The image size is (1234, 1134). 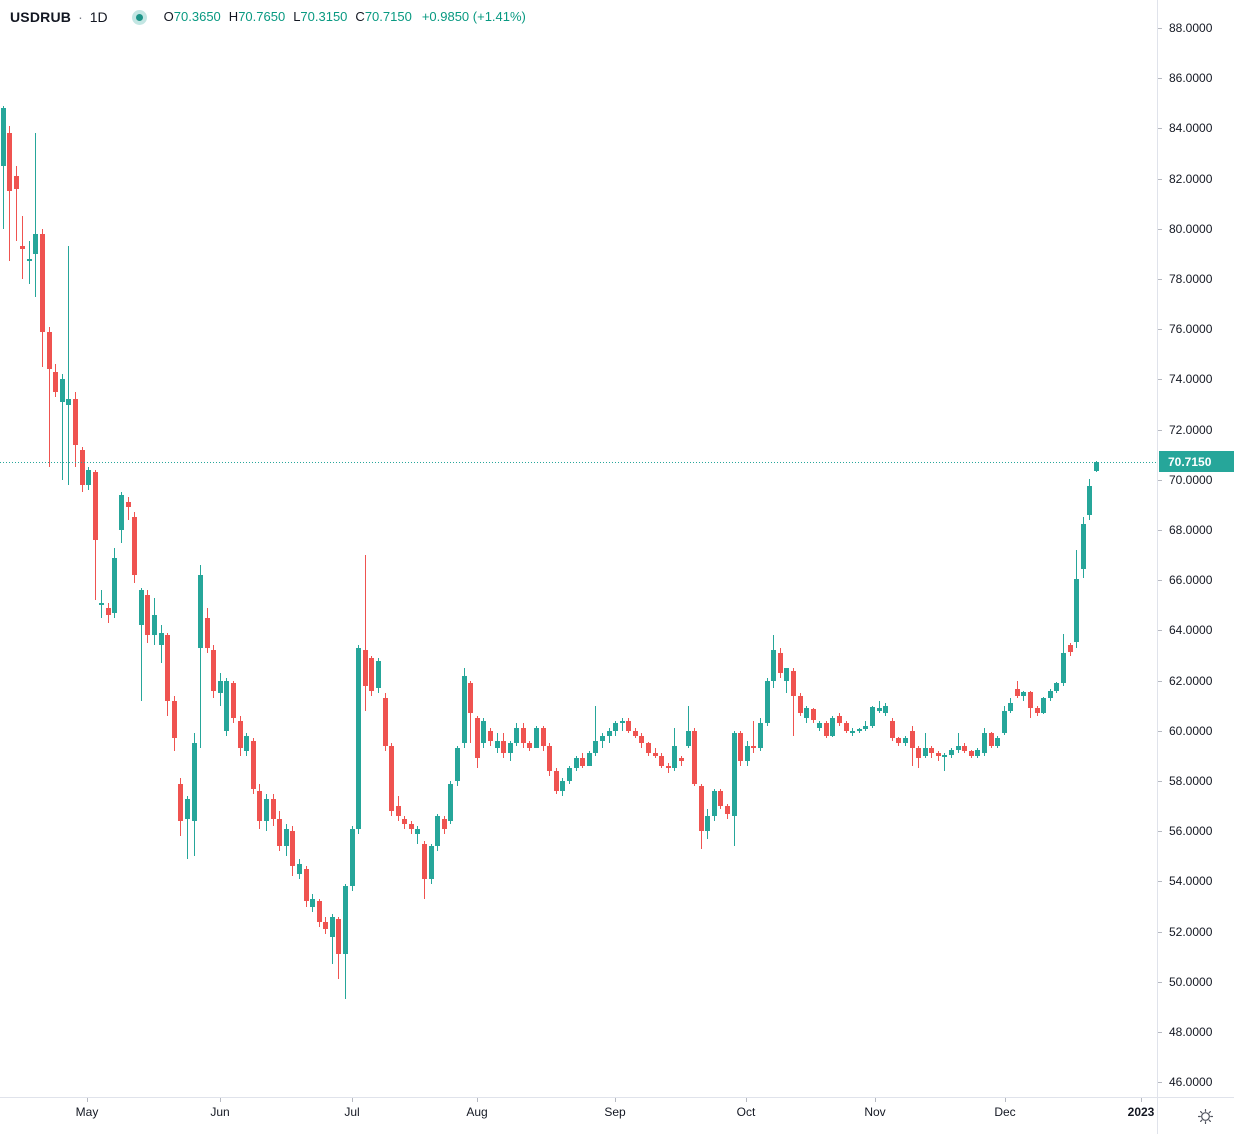 What do you see at coordinates (617, 1115) in the screenshot?
I see `time-axis: May Jun Jul Aug Sep Oct Nov Dec 2023` at bounding box center [617, 1115].